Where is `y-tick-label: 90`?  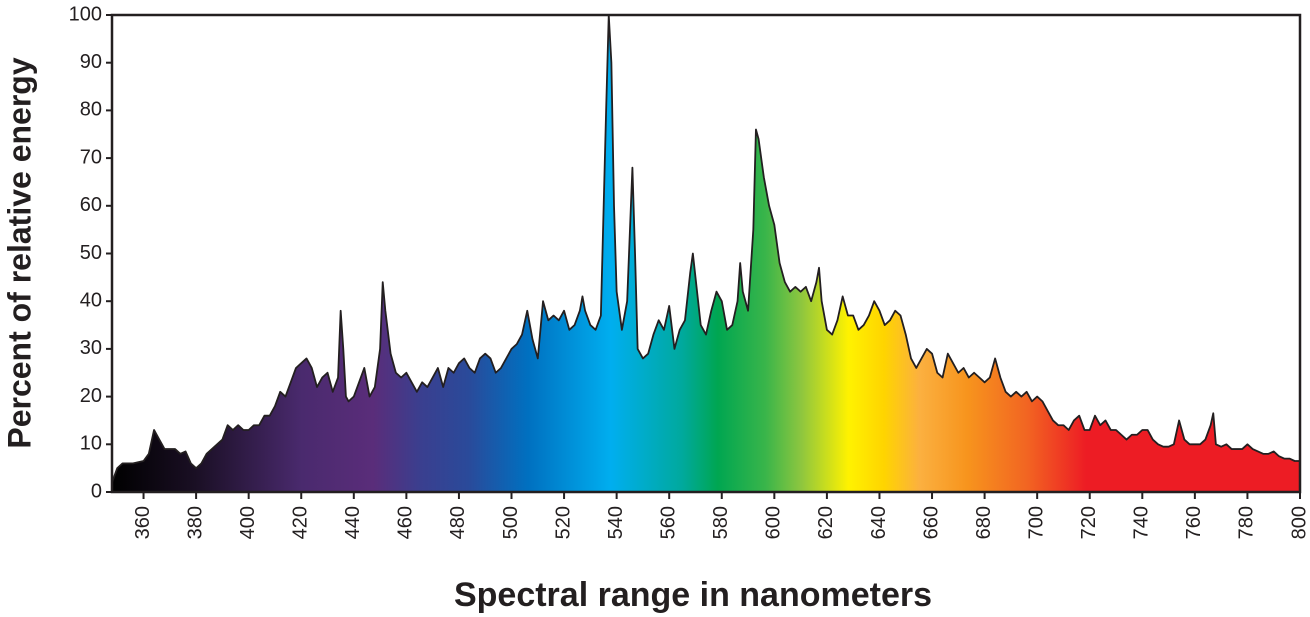
y-tick-label: 90 is located at coordinates (91, 62).